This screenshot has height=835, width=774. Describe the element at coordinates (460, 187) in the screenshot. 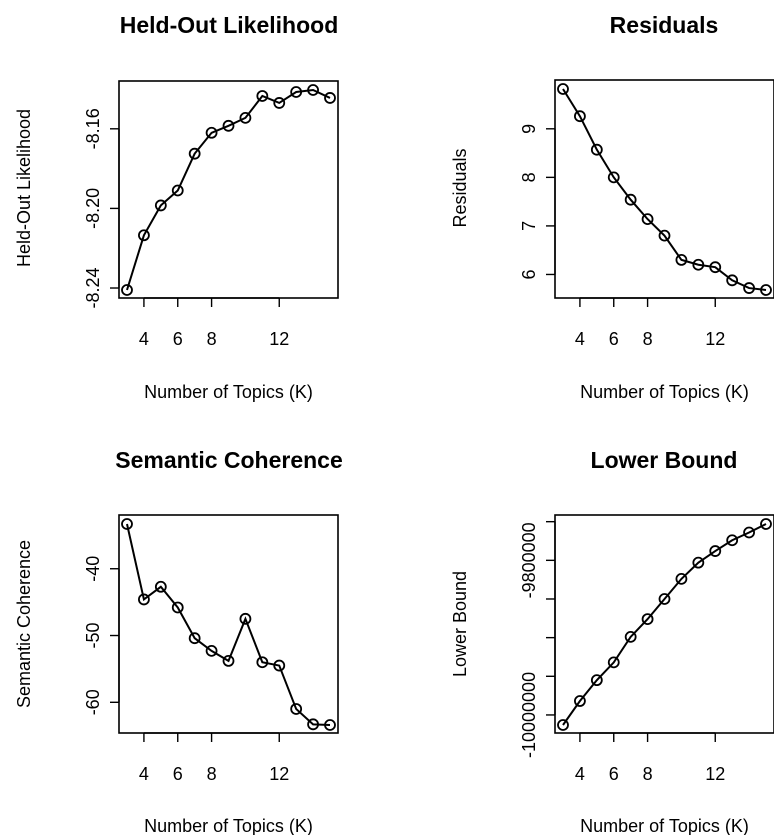

I see `y-axis-label: Residuals` at that location.